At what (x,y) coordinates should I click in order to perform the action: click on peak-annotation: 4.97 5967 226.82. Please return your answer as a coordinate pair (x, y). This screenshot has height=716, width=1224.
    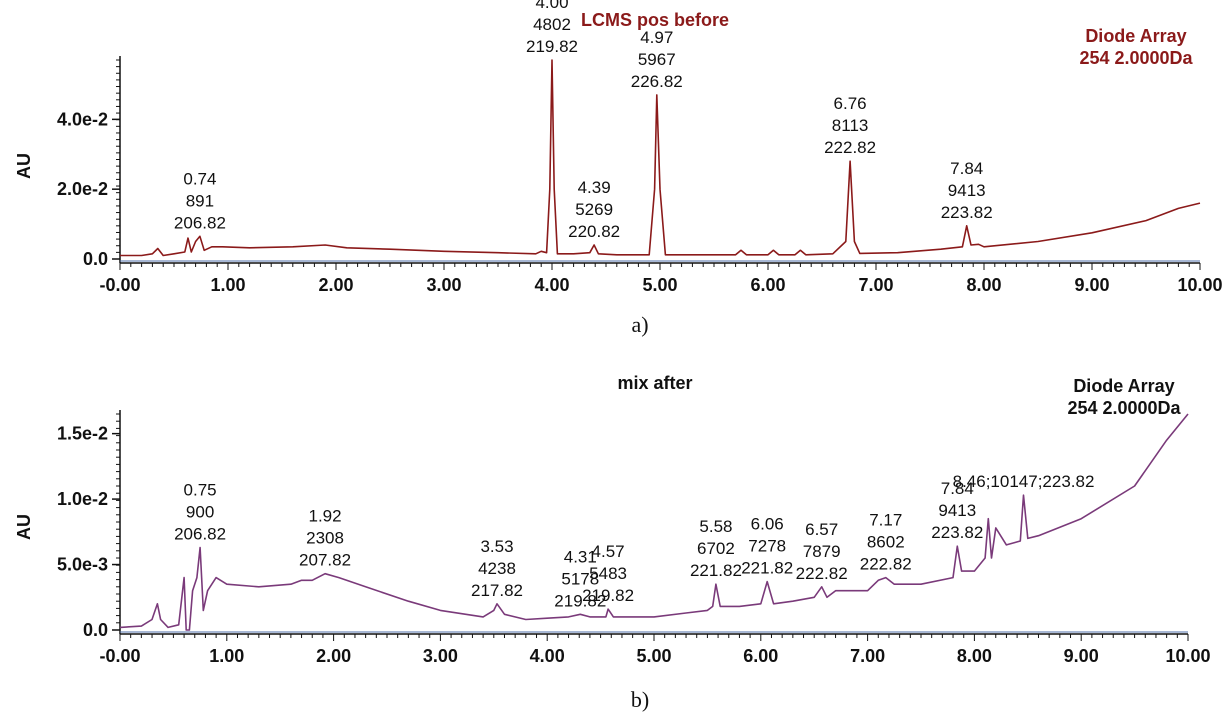
    Looking at the image, I should click on (657, 59).